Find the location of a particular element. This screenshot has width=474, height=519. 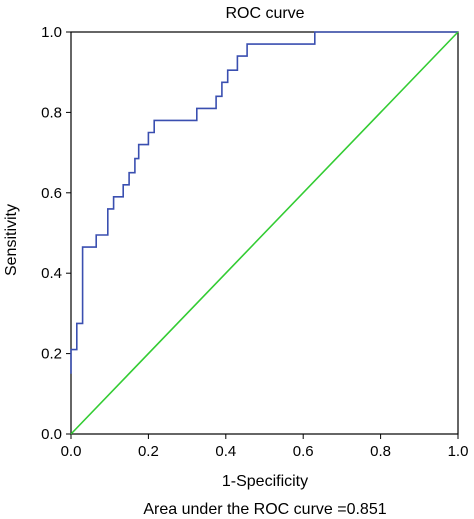

x-axis-label: 1-Specificity is located at coordinates (265, 481).